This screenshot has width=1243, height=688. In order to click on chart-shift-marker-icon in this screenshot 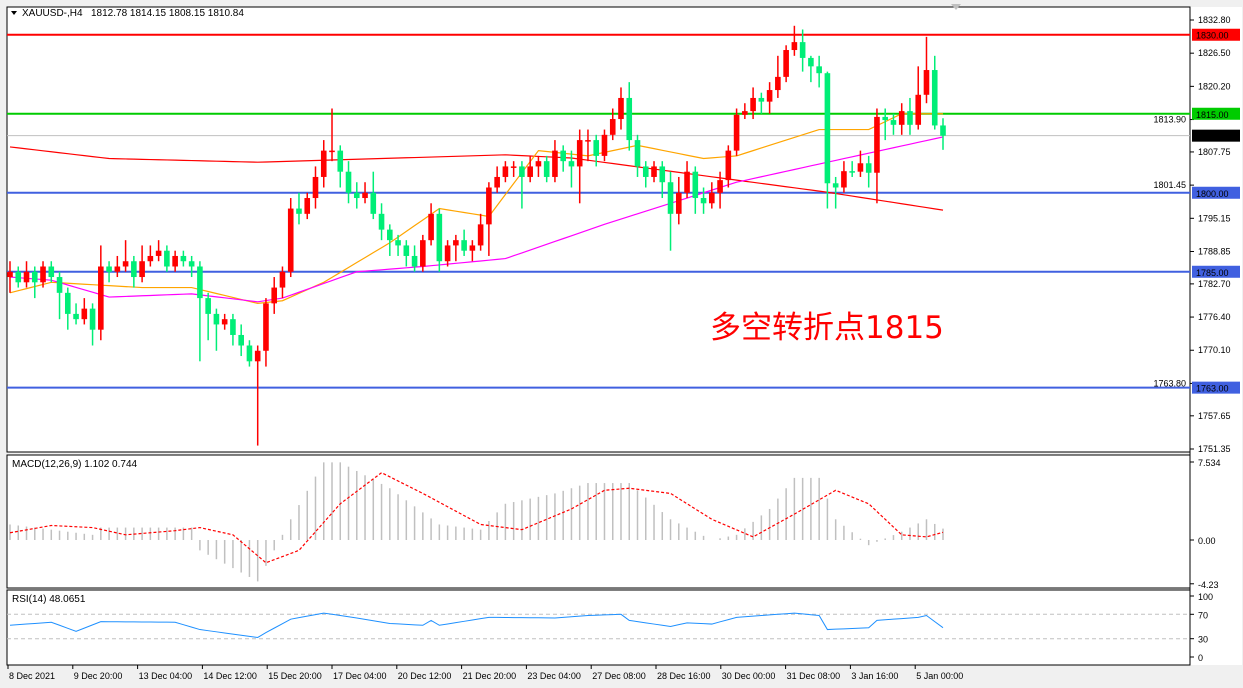, I will do `click(956, 7)`.